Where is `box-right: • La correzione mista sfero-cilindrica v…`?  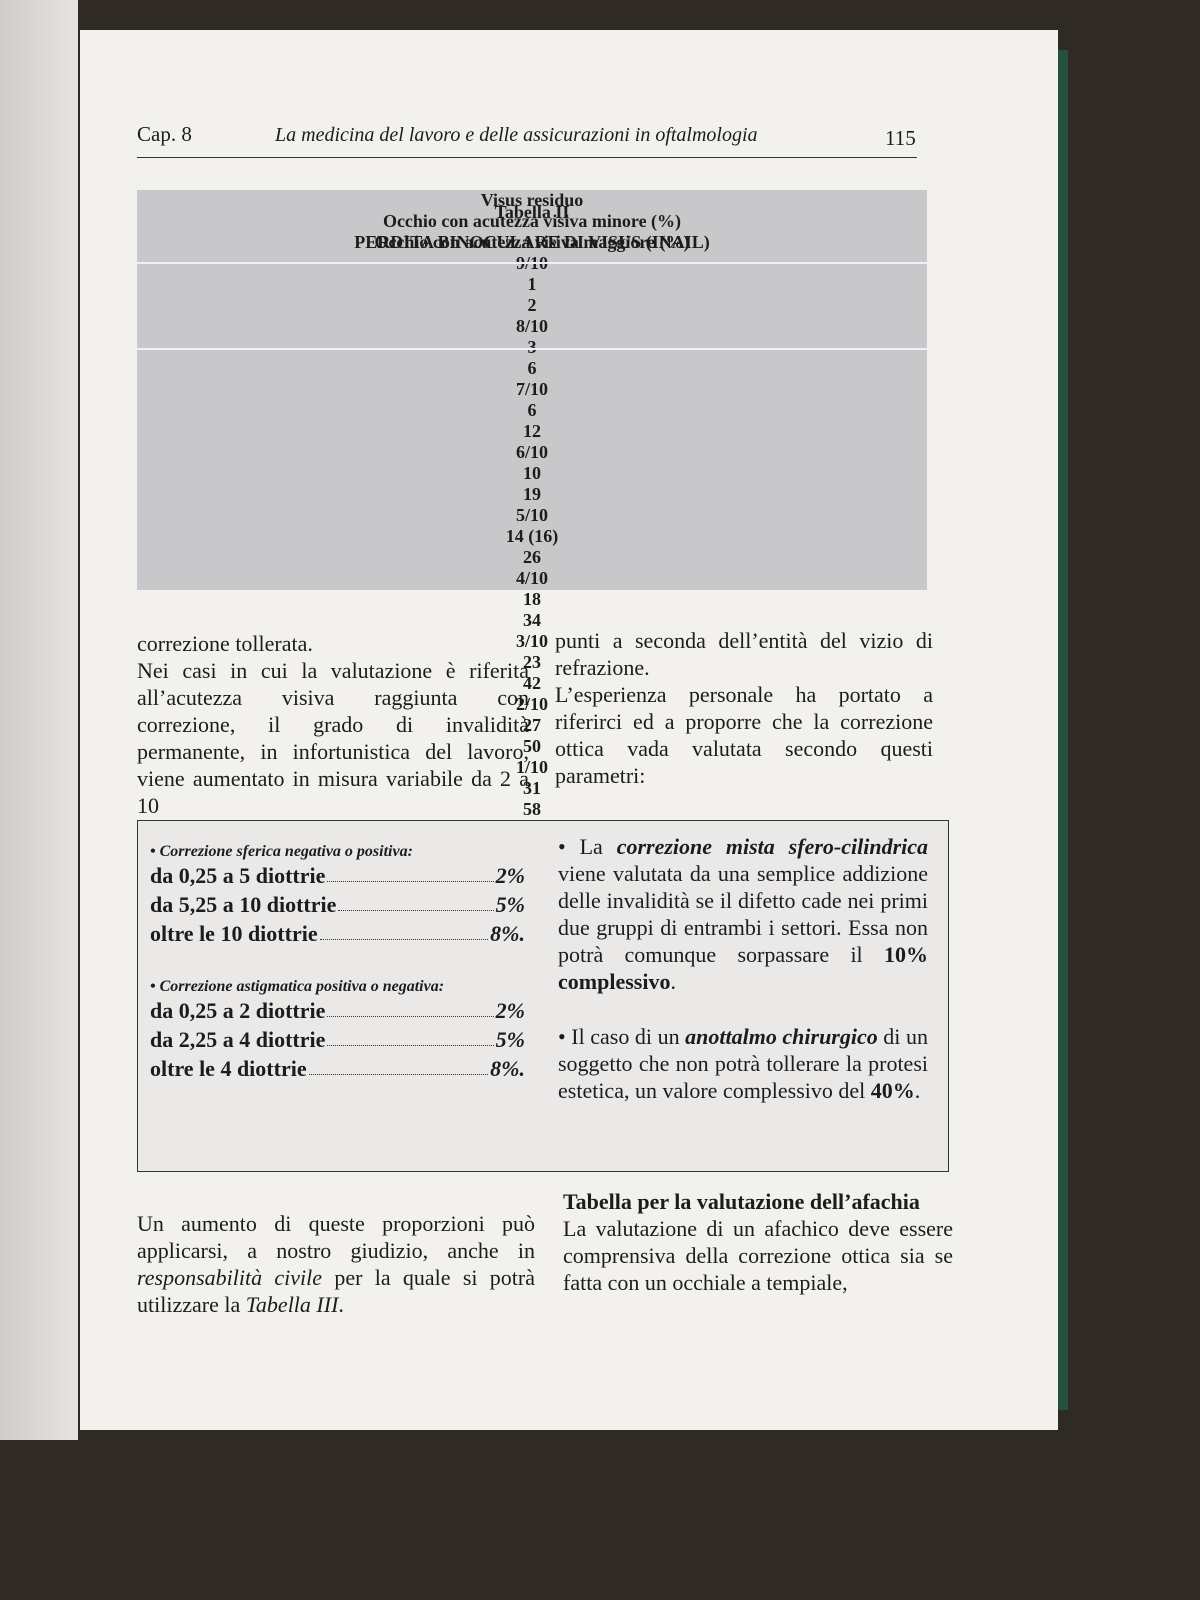
box-right: • La correzione mista sfero-cilindrica v… is located at coordinates (743, 968).